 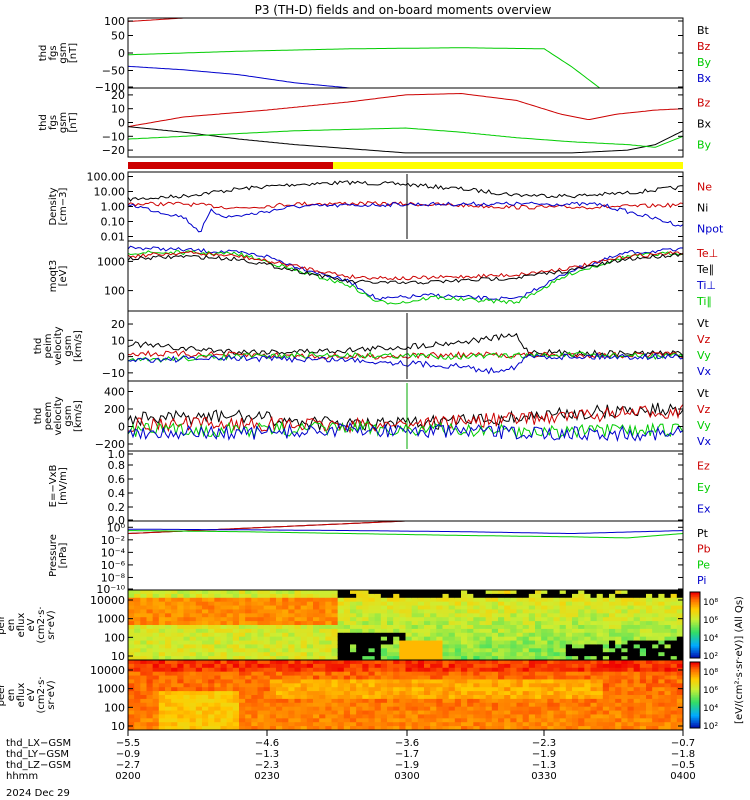 What do you see at coordinates (508, 165) in the screenshot?
I see `status-bar-yellow` at bounding box center [508, 165].